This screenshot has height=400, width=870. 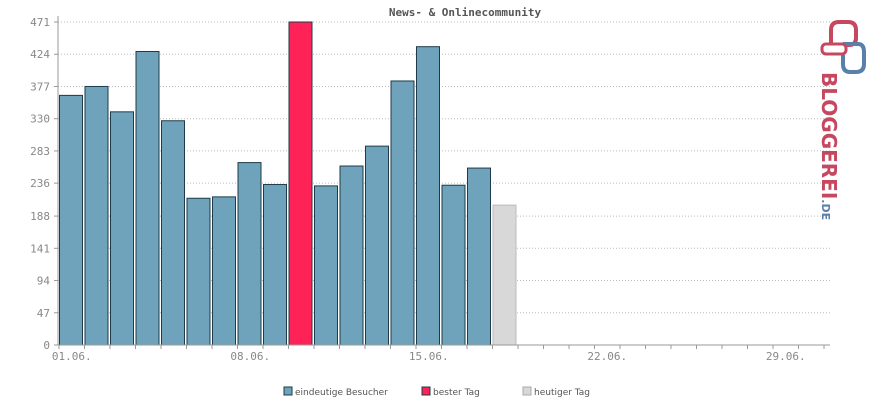 What do you see at coordinates (40, 86) in the screenshot?
I see `y-tick-label: 377` at bounding box center [40, 86].